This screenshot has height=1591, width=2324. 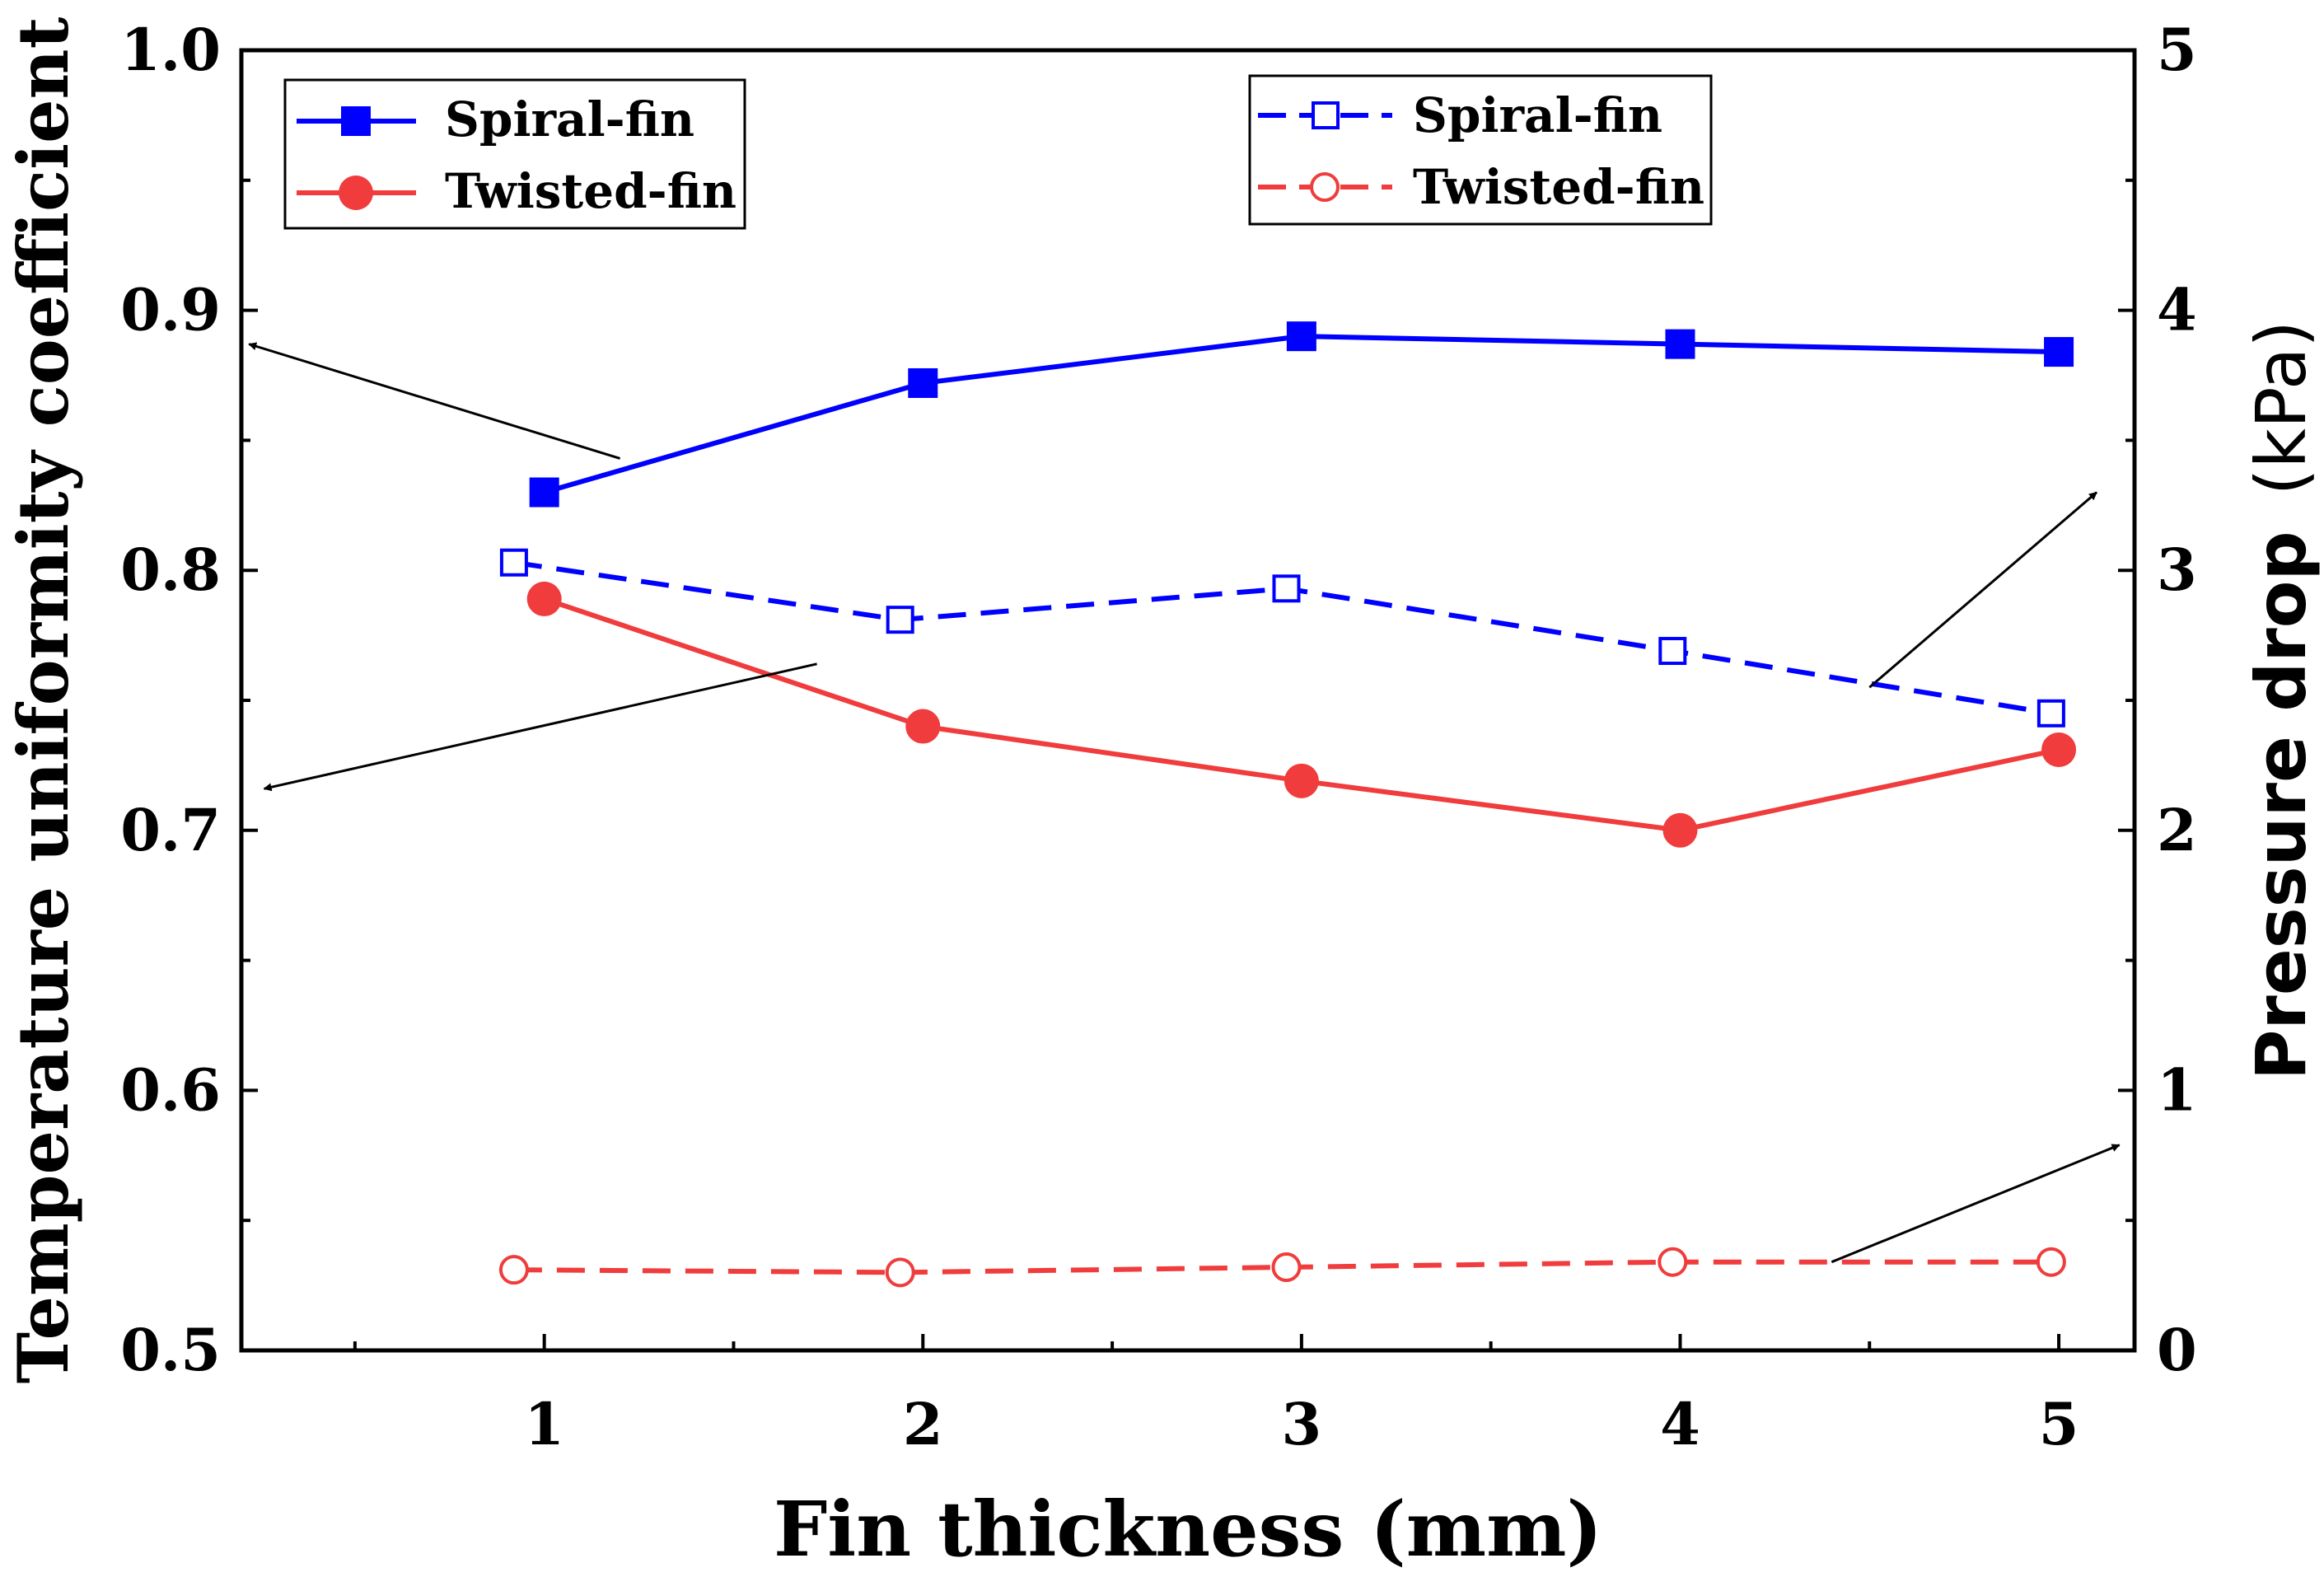 I want to click on left-spiral-fin-line, so click(x=1301, y=414).